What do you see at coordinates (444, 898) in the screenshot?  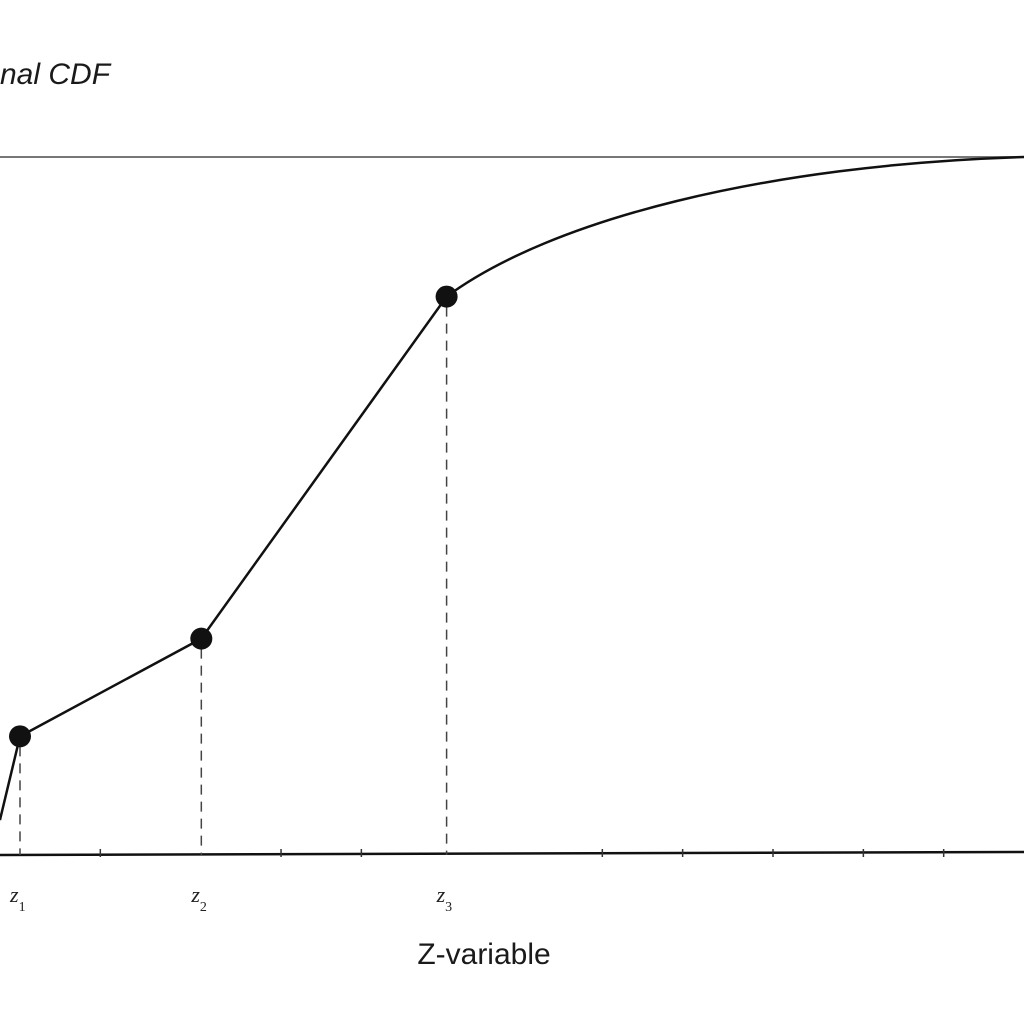 I see `tick-label-z3: z3` at bounding box center [444, 898].